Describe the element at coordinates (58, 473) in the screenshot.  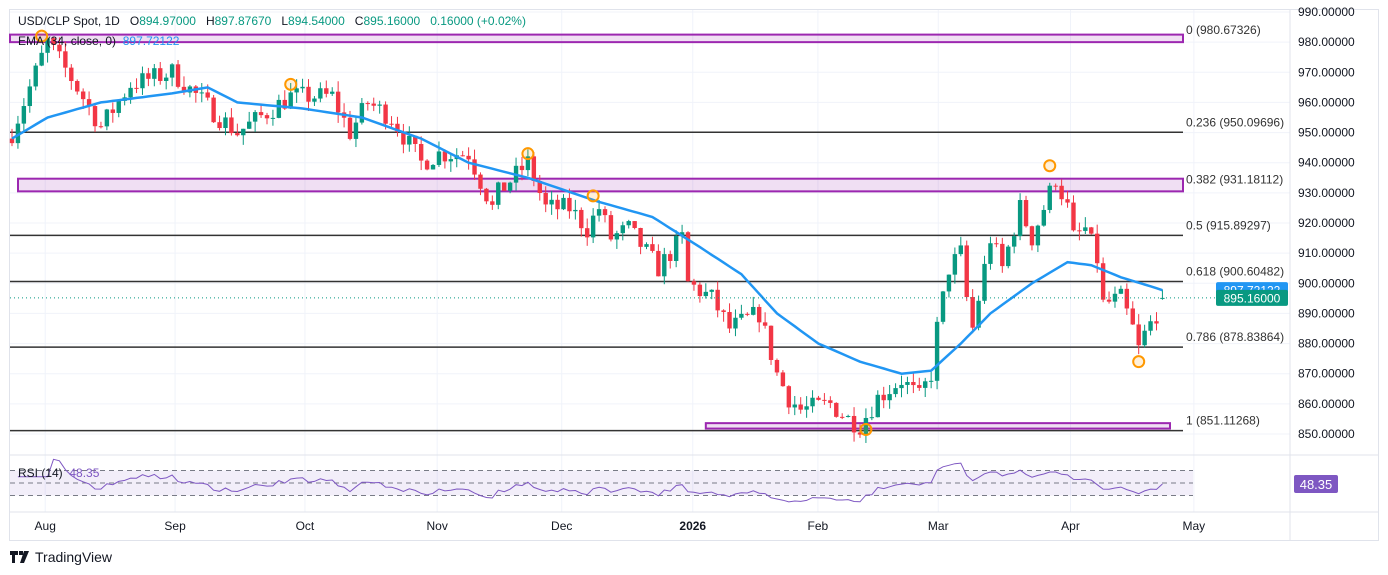
I see `rsi-legend: RSI (14) 48.35` at that location.